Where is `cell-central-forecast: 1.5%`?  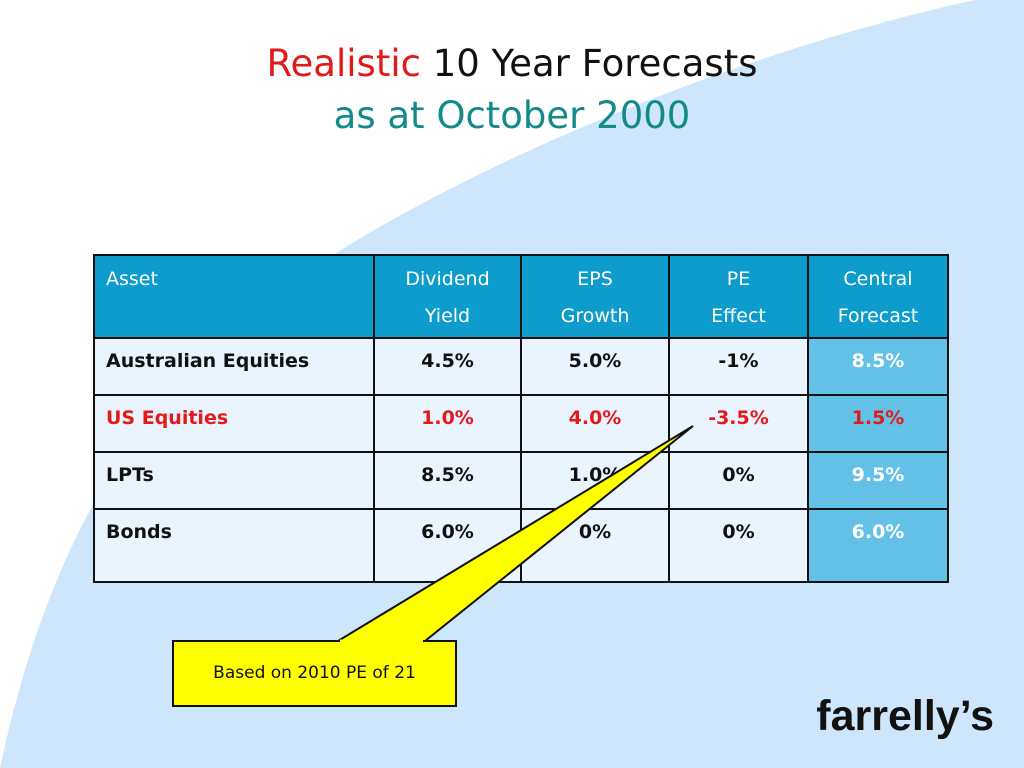
cell-central-forecast: 1.5% is located at coordinates (878, 423).